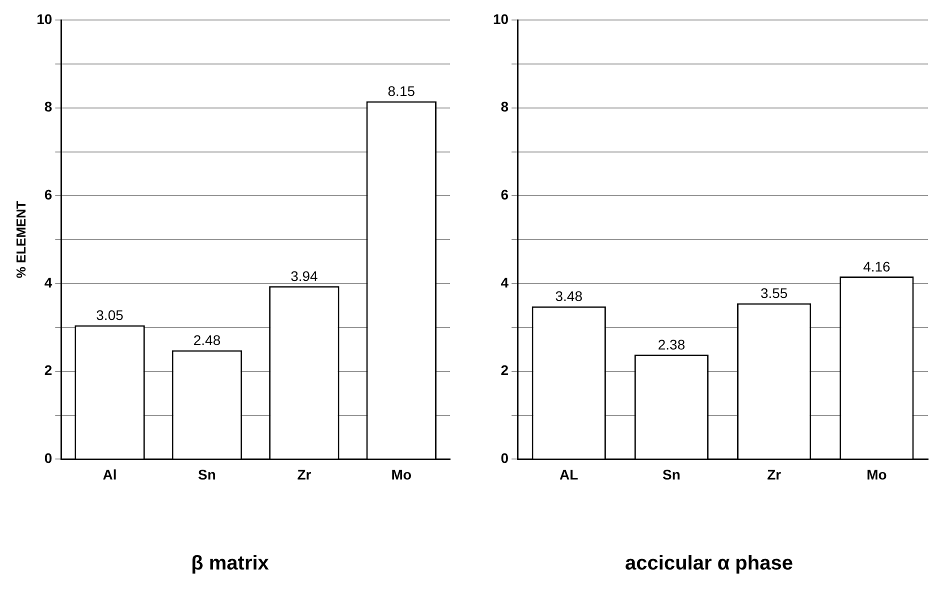  Describe the element at coordinates (304, 276) in the screenshot. I see `data-label: 3.94` at that location.